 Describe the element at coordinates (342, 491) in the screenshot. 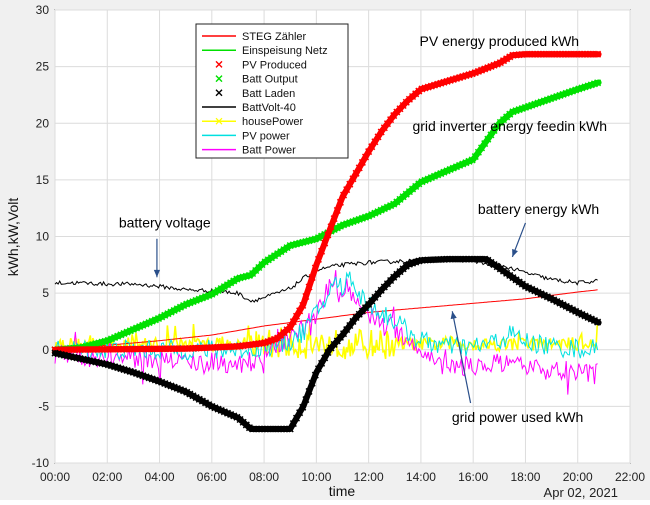

I see `x-axis-label: time` at that location.